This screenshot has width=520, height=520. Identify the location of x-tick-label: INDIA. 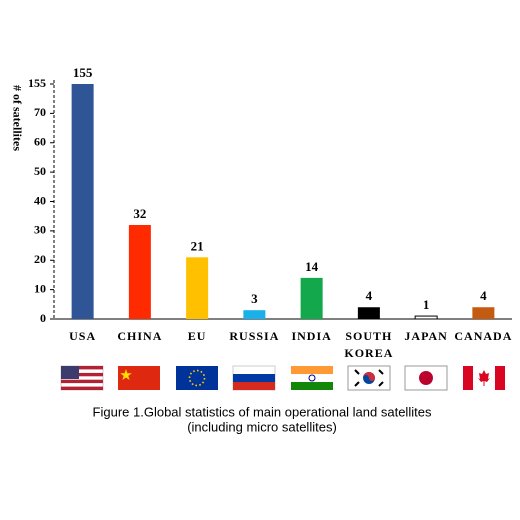
(311, 336).